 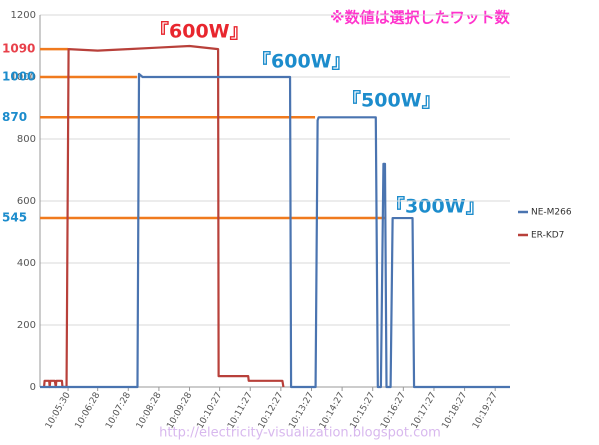 I want to click on y-tick-label: 200, so click(x=26, y=325).